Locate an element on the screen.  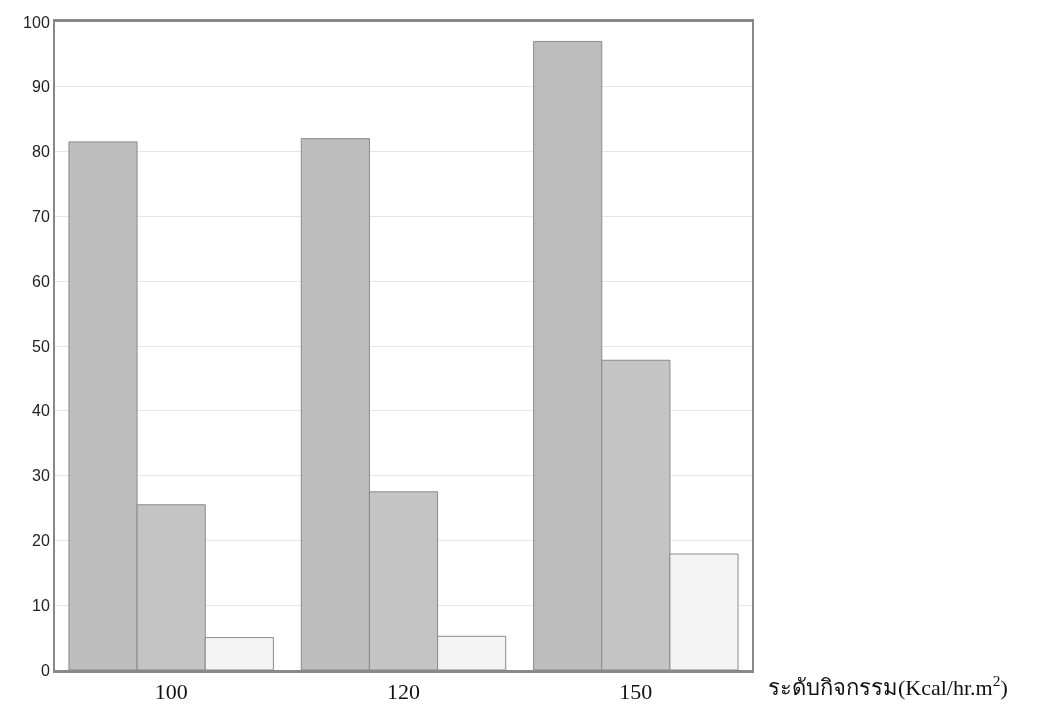
y-tick-label: 50 is located at coordinates (41, 346).